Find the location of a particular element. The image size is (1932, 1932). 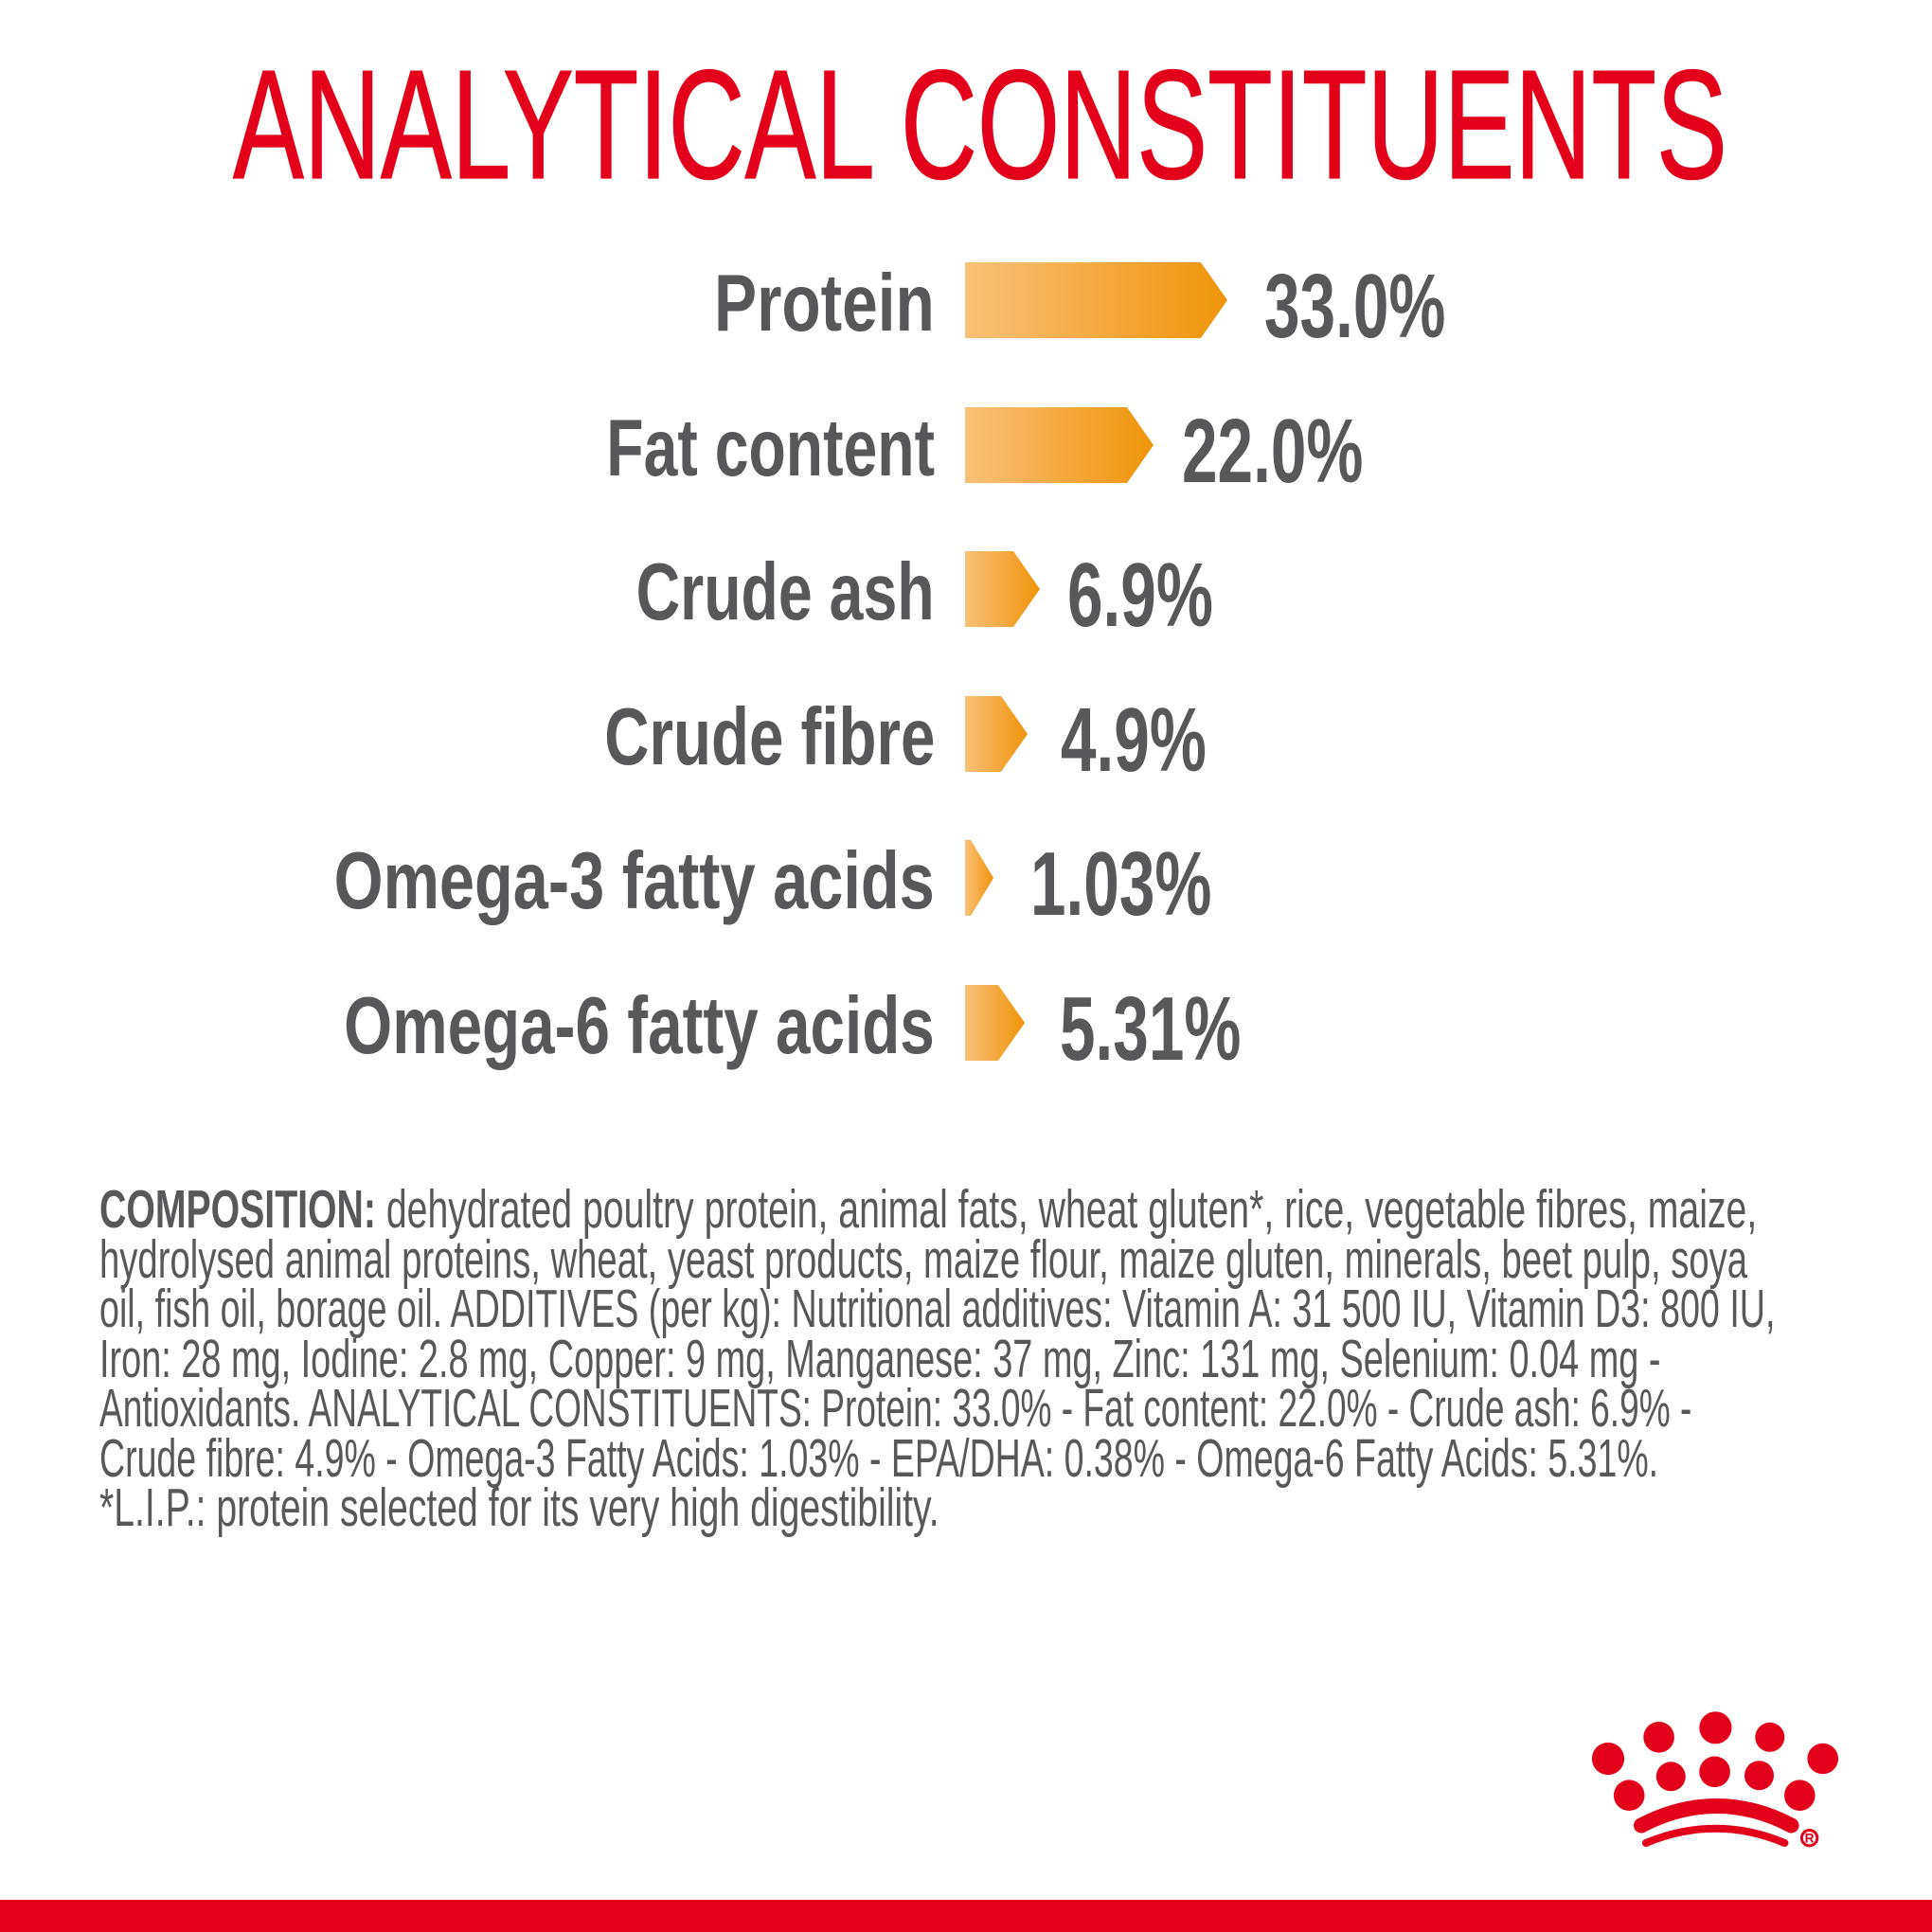

svg-text: R is located at coordinates (1810, 1838).